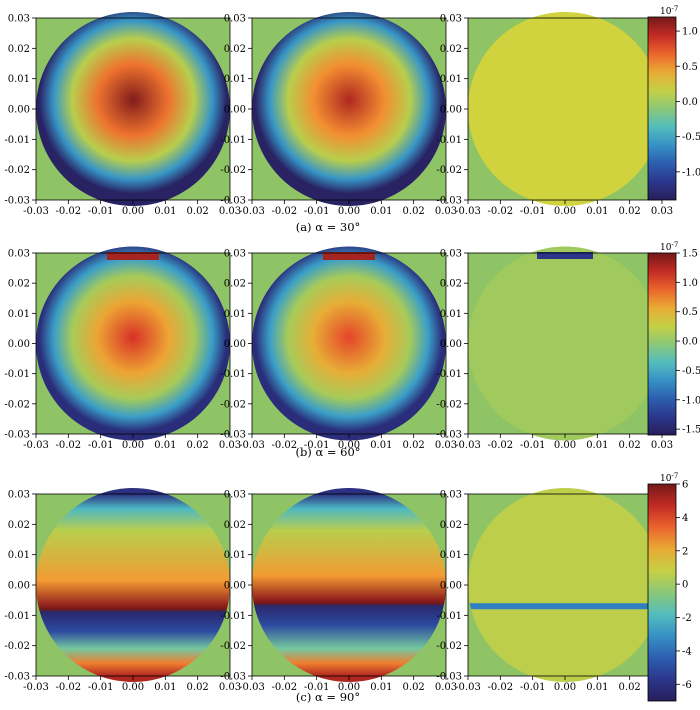  I want to click on colorbar-tick-label: -6, so click(687, 685).